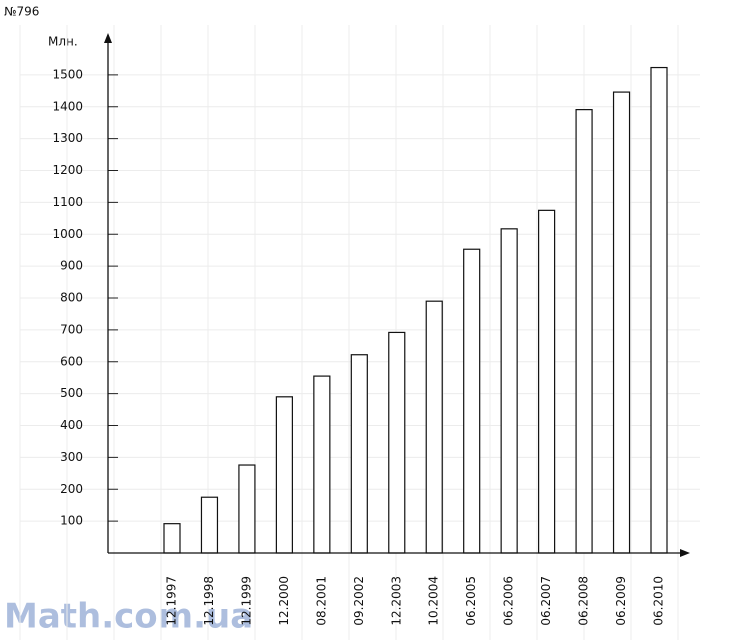 This screenshot has height=642, width=740. Describe the element at coordinates (685, 553) in the screenshot. I see `x-axis-arrow` at that location.